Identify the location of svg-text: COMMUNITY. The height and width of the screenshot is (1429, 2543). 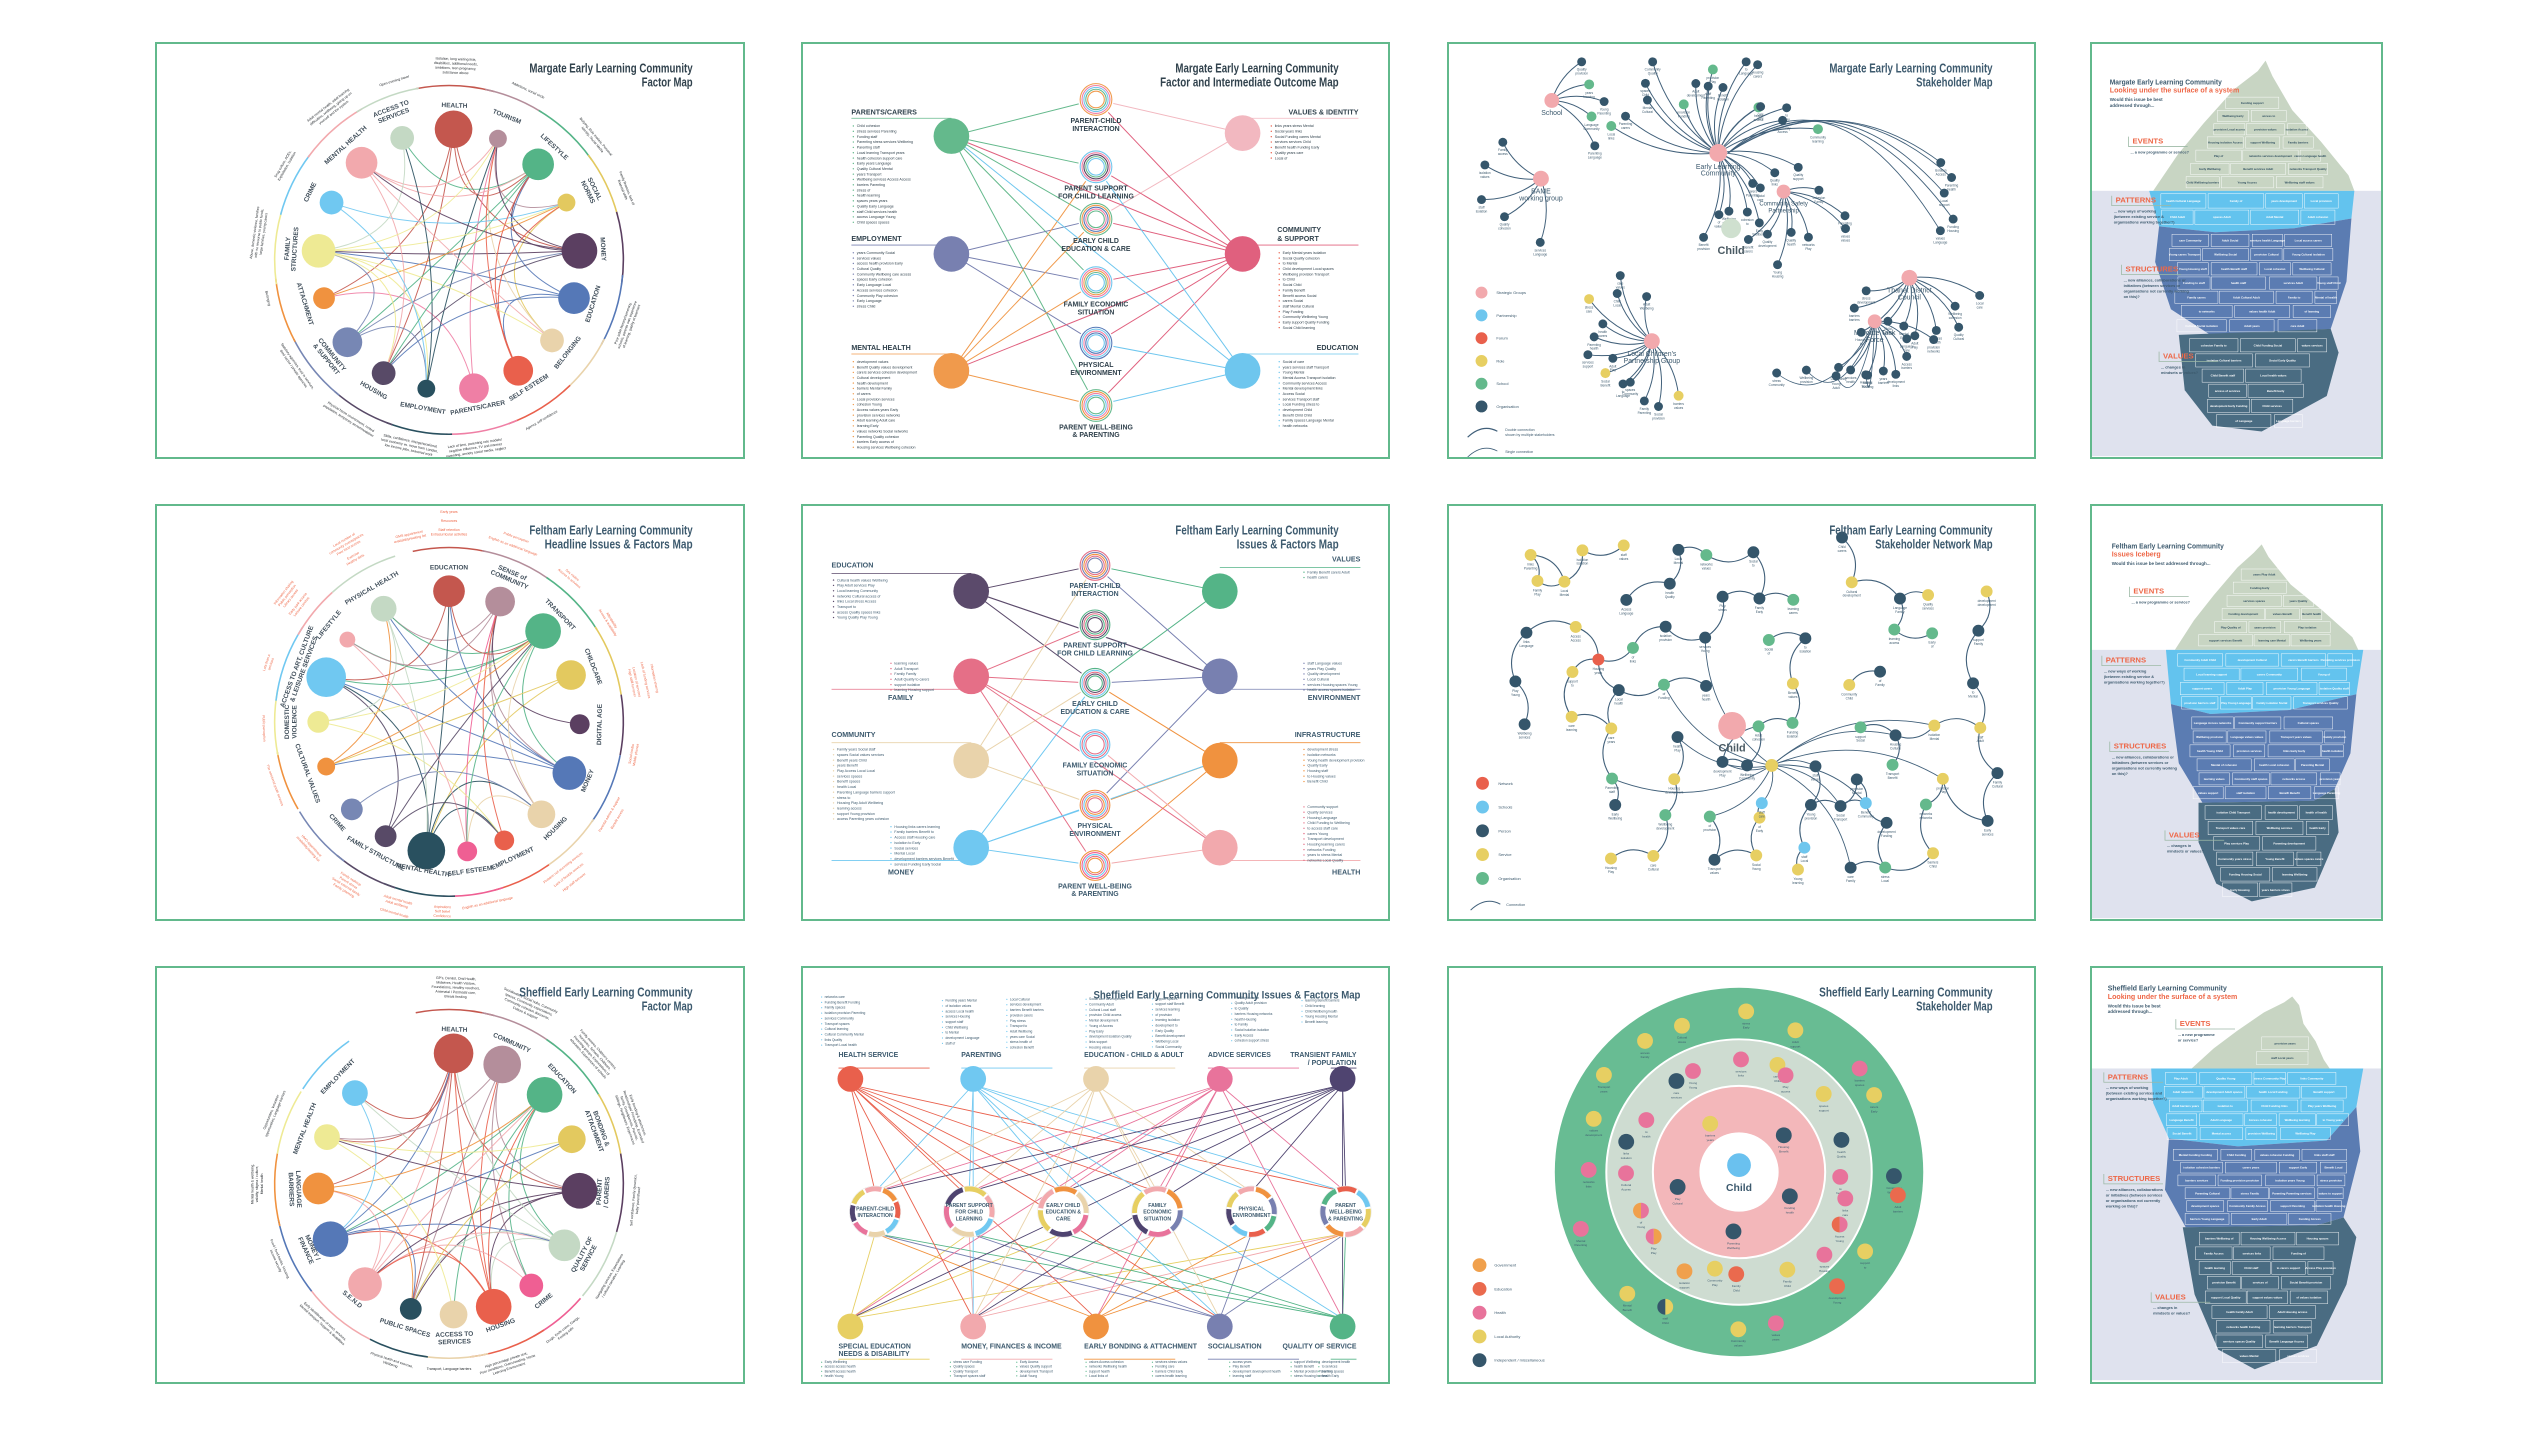
(1299, 230).